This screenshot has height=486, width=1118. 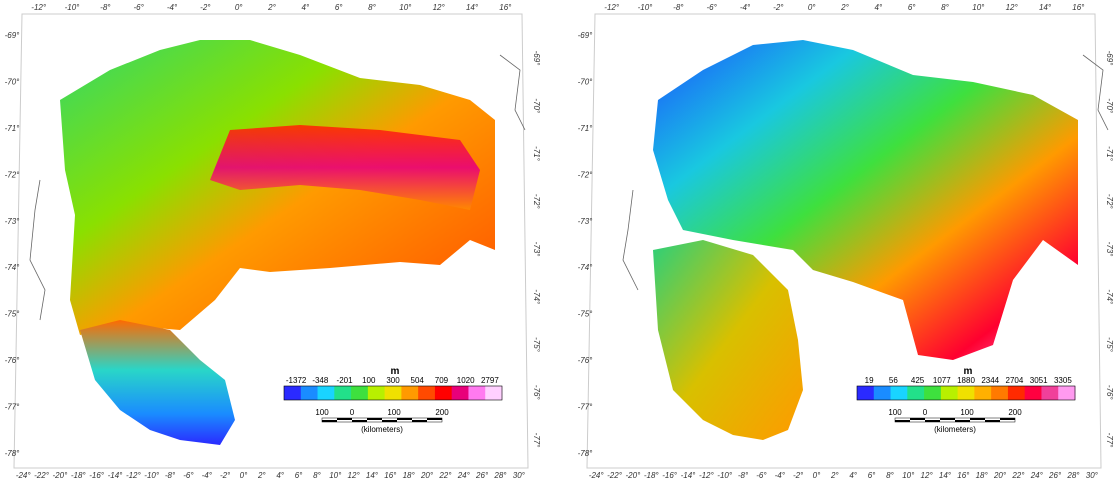 What do you see at coordinates (13, 453) in the screenshot?
I see `left-lat-label: -78°` at bounding box center [13, 453].